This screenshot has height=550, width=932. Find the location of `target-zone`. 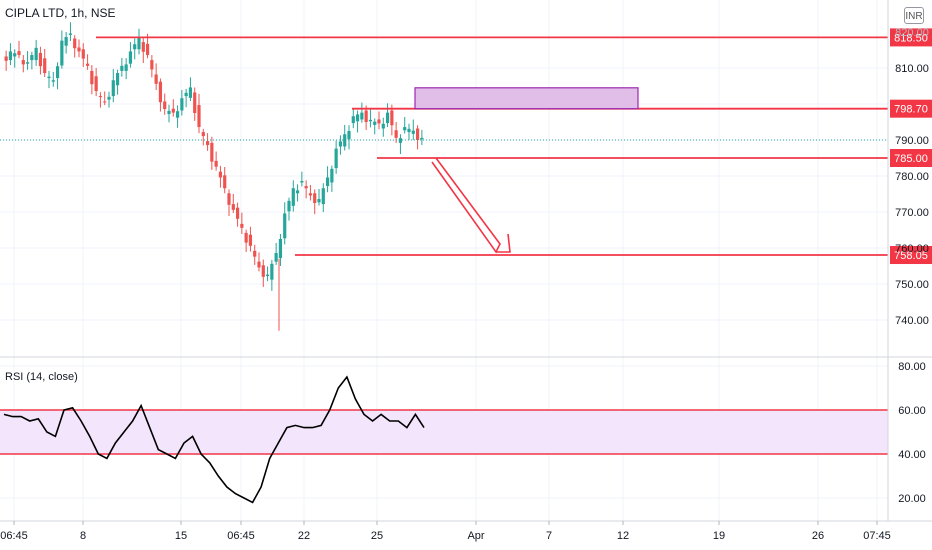

target-zone is located at coordinates (526, 98).